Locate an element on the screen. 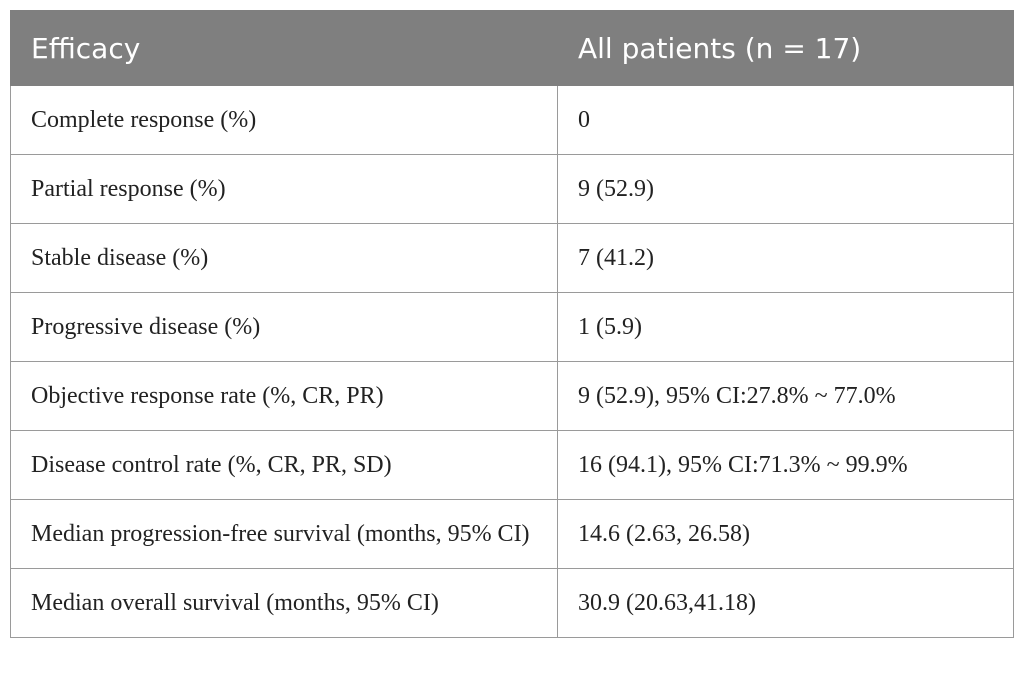 The height and width of the screenshot is (689, 1025). header-cell: Efficacy is located at coordinates (284, 48).